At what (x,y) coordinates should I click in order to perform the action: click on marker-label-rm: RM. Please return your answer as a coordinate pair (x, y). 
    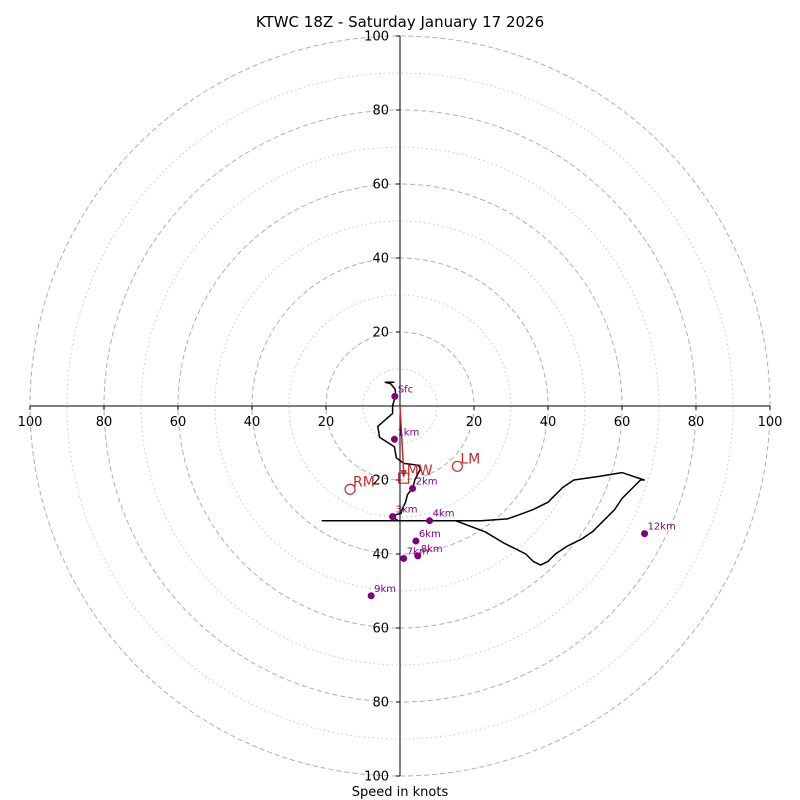
    Looking at the image, I should click on (364, 482).